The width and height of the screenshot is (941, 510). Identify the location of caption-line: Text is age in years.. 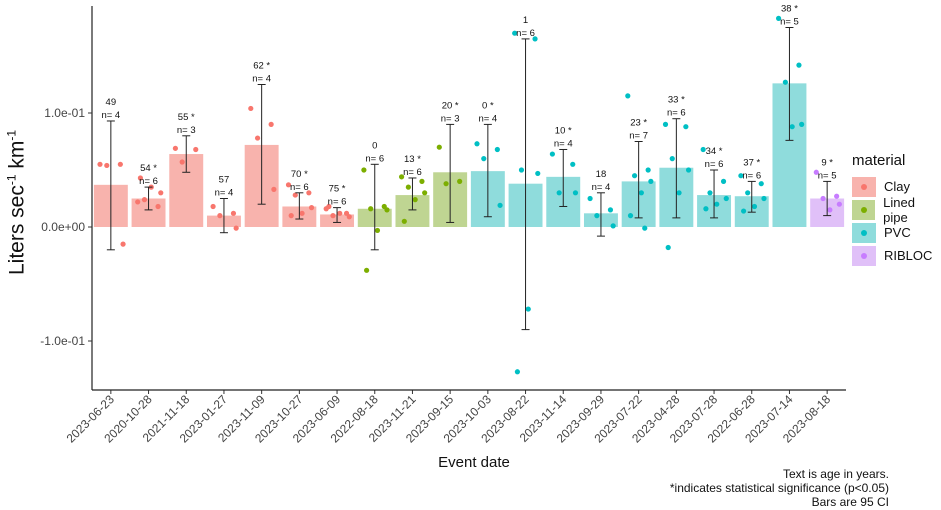
(835, 474).